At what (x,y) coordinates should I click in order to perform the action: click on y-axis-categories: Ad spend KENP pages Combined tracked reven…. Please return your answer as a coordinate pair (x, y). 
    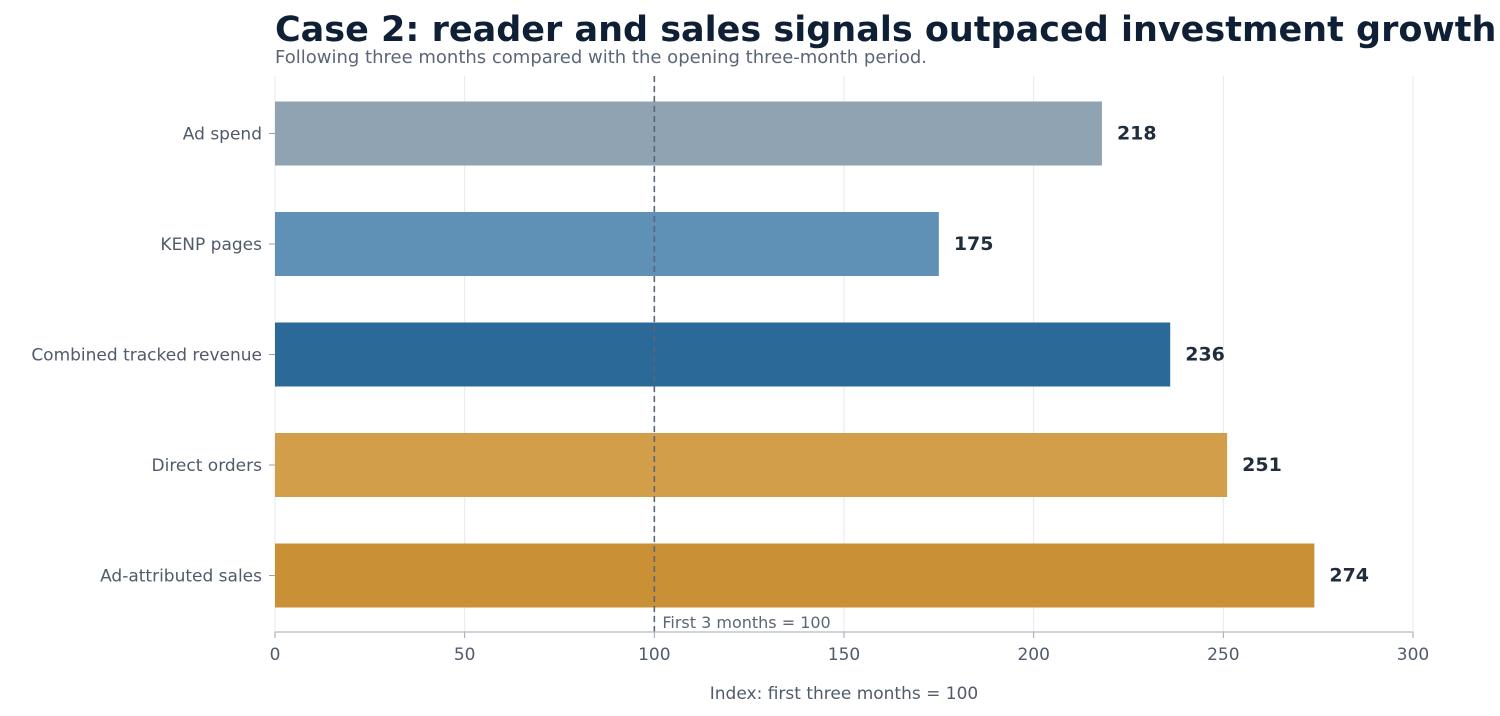
    Looking at the image, I should click on (153, 356).